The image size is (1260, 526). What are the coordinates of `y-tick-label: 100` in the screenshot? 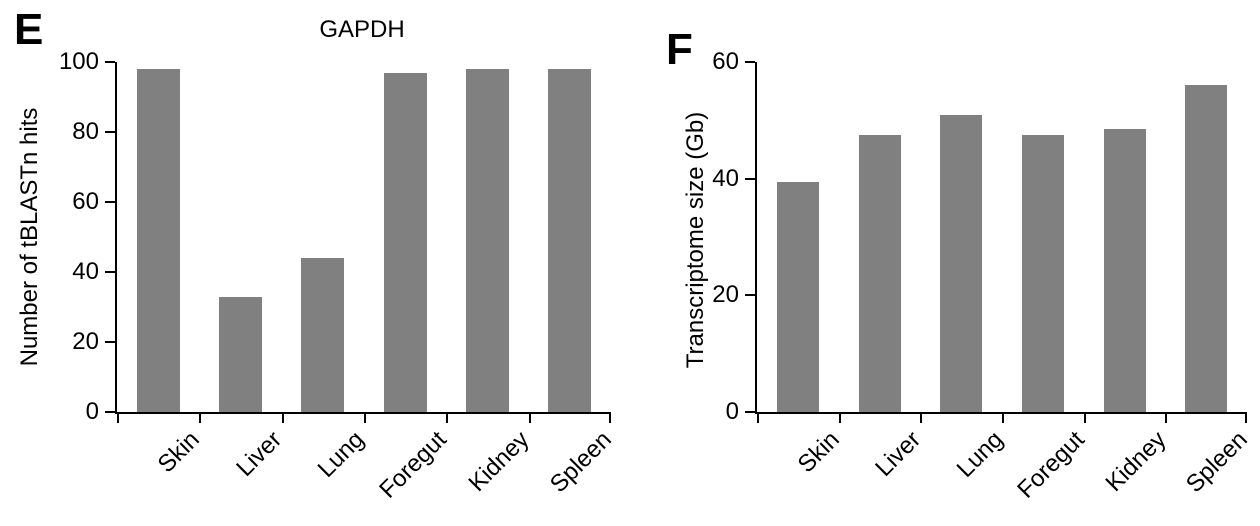 It's located at (78, 61).